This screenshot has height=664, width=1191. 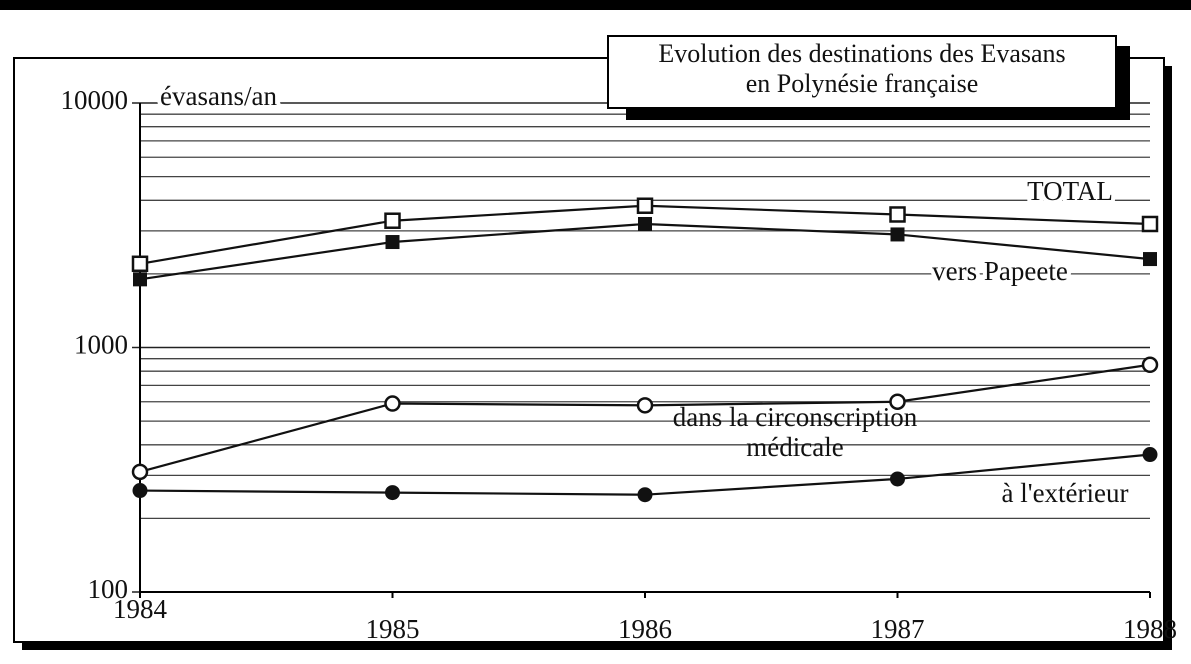 What do you see at coordinates (140, 609) in the screenshot?
I see `x-tick-label: 1984` at bounding box center [140, 609].